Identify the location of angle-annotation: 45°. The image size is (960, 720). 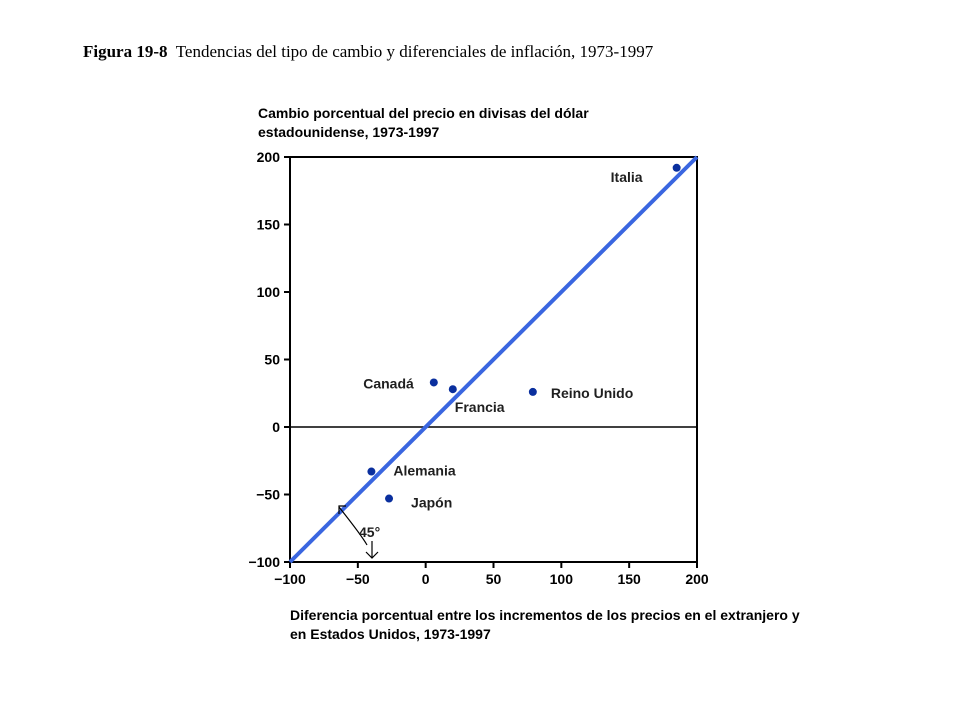
(359, 532).